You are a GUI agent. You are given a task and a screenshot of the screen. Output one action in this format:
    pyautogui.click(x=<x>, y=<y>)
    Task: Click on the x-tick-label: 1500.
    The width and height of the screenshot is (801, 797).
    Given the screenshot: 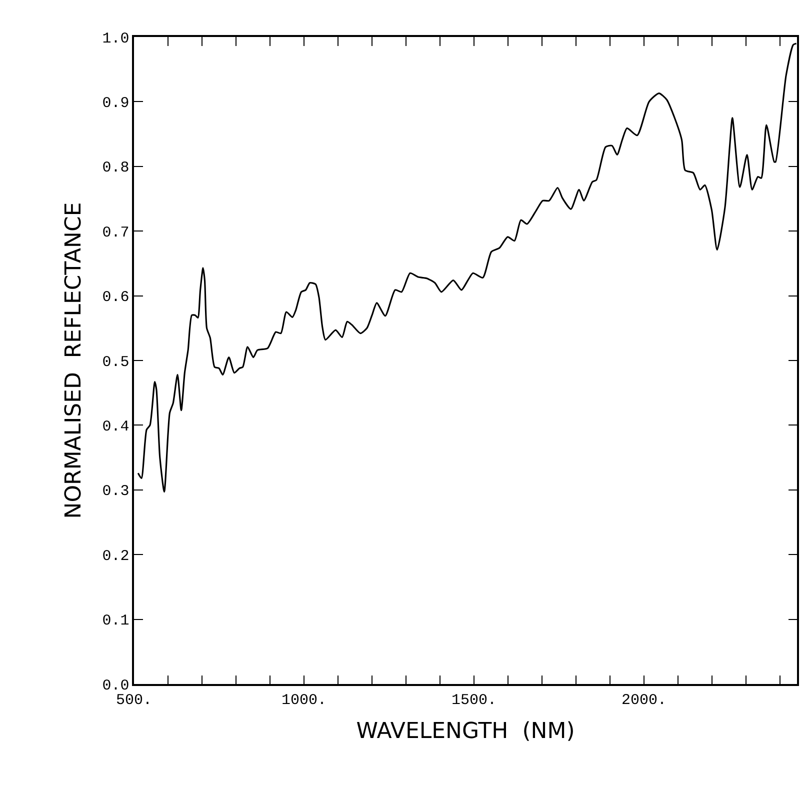 What is the action you would take?
    pyautogui.click(x=474, y=700)
    